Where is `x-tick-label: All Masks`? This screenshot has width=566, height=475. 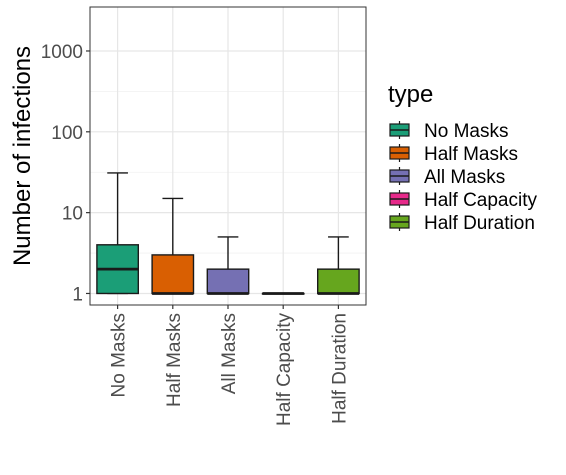 x-tick-label: All Masks is located at coordinates (229, 353).